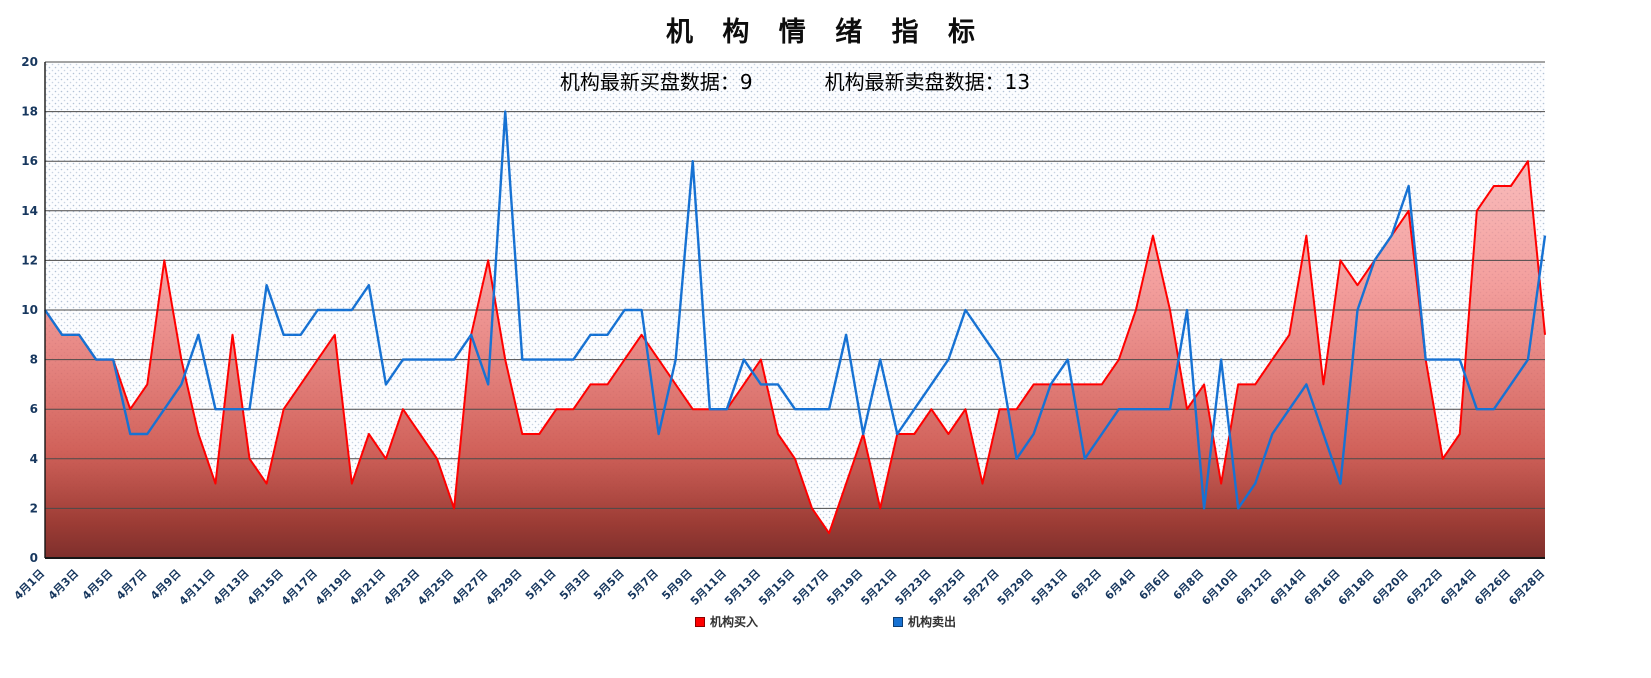 Image resolution: width=1651 pixels, height=678 pixels. Describe the element at coordinates (1219, 587) in the screenshot. I see `x-axis-label: 6月10日` at that location.